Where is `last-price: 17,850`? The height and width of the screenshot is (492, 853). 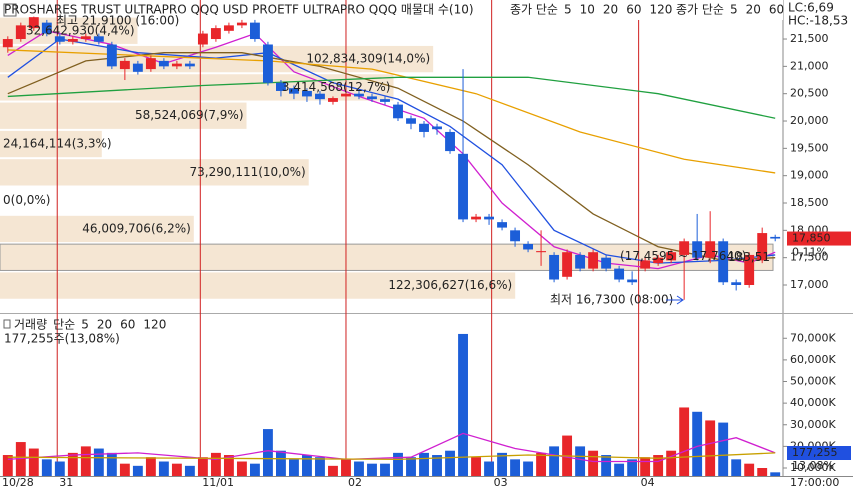
last-price: 17,850 is located at coordinates (811, 238).